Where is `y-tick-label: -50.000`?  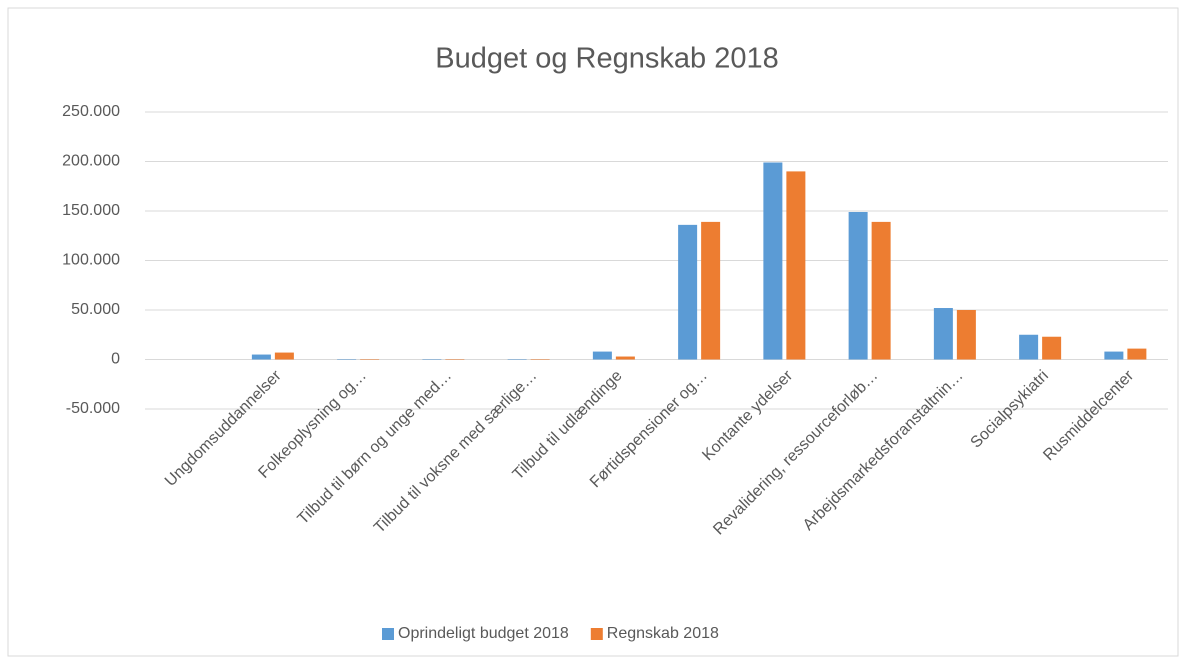
y-tick-label: -50.000 is located at coordinates (93, 408).